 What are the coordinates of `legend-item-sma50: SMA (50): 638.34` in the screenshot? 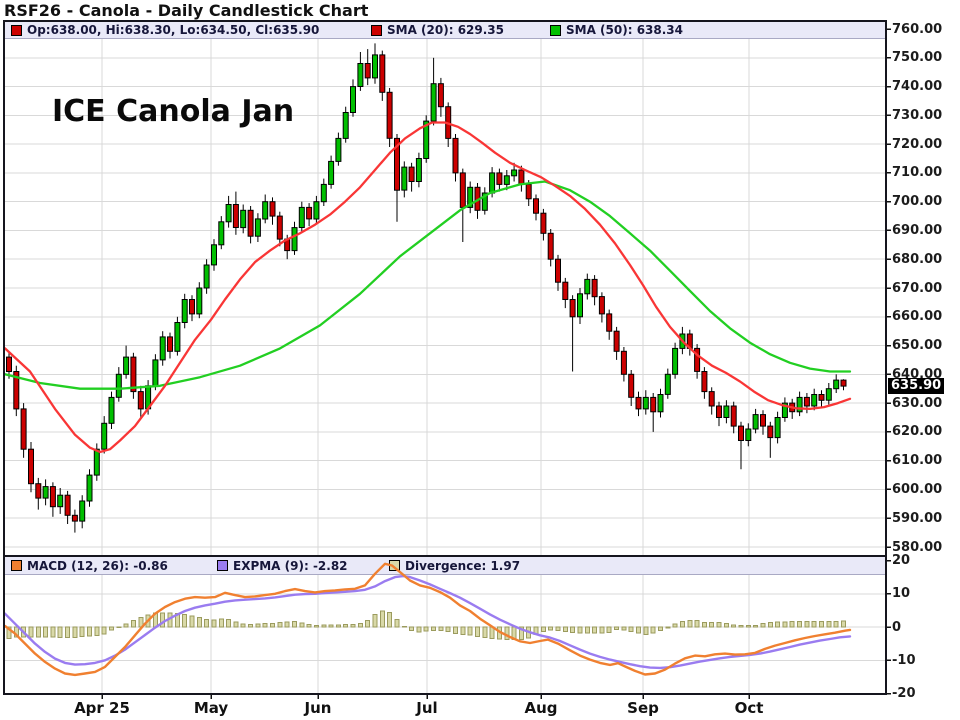 It's located at (616, 30).